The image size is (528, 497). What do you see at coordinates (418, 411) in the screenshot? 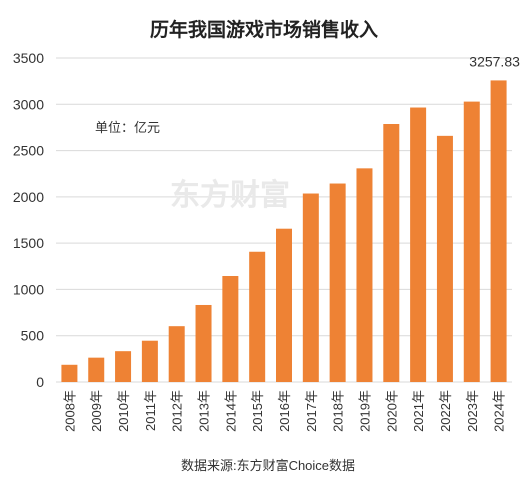
I see `x-tick-label: 2021年` at bounding box center [418, 411].